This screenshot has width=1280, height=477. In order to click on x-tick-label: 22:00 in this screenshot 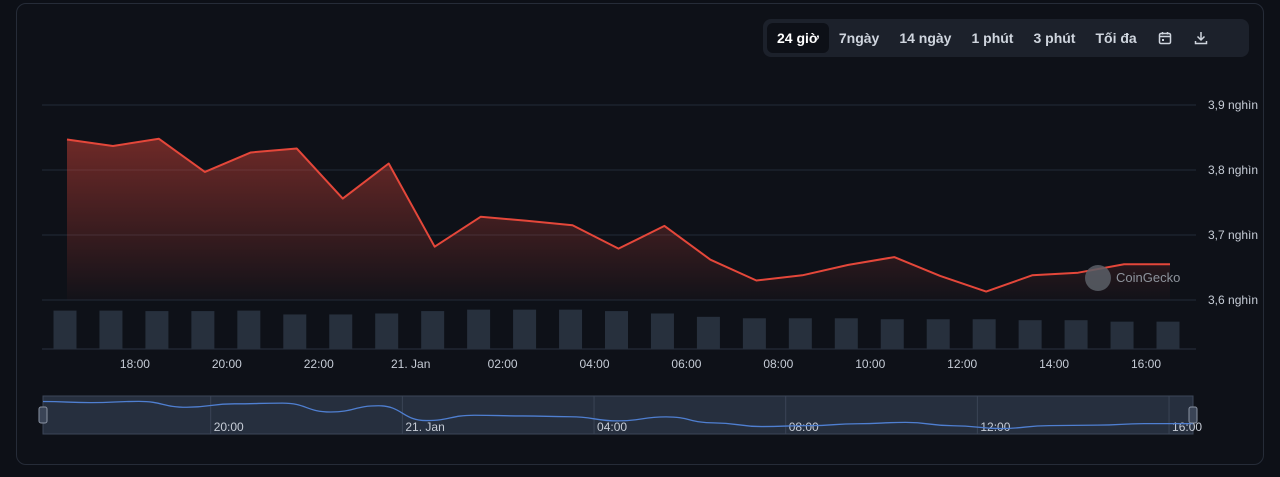, I will do `click(319, 364)`.